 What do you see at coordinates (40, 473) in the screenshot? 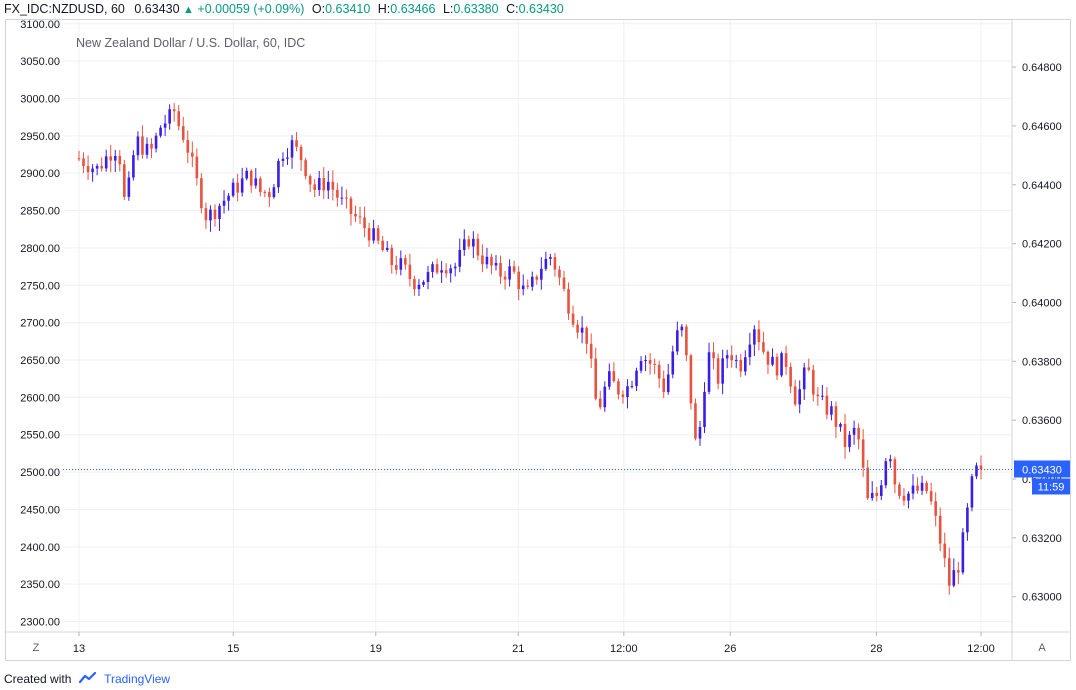
I see `left-axis-tick-label: 2500.00` at bounding box center [40, 473].